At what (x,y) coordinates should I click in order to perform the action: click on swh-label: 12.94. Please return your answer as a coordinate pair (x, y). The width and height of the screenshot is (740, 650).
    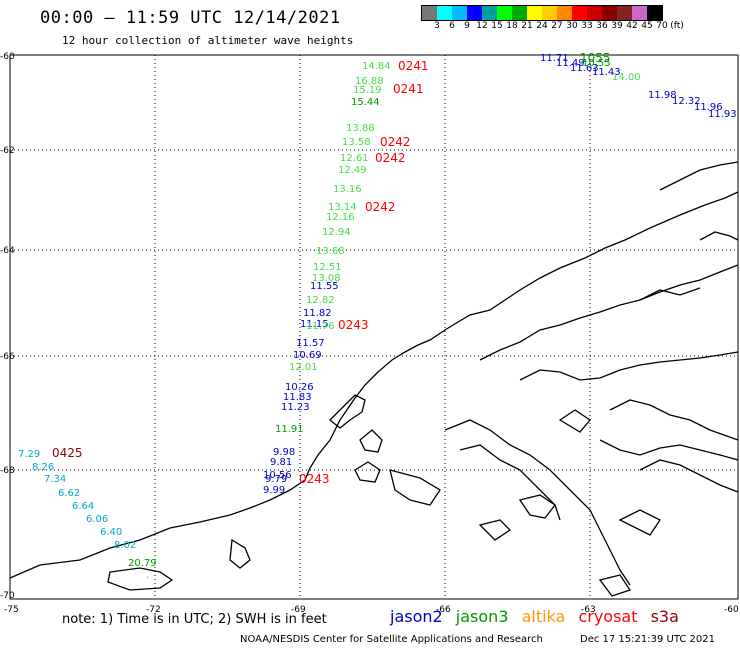
    Looking at the image, I should click on (336, 232).